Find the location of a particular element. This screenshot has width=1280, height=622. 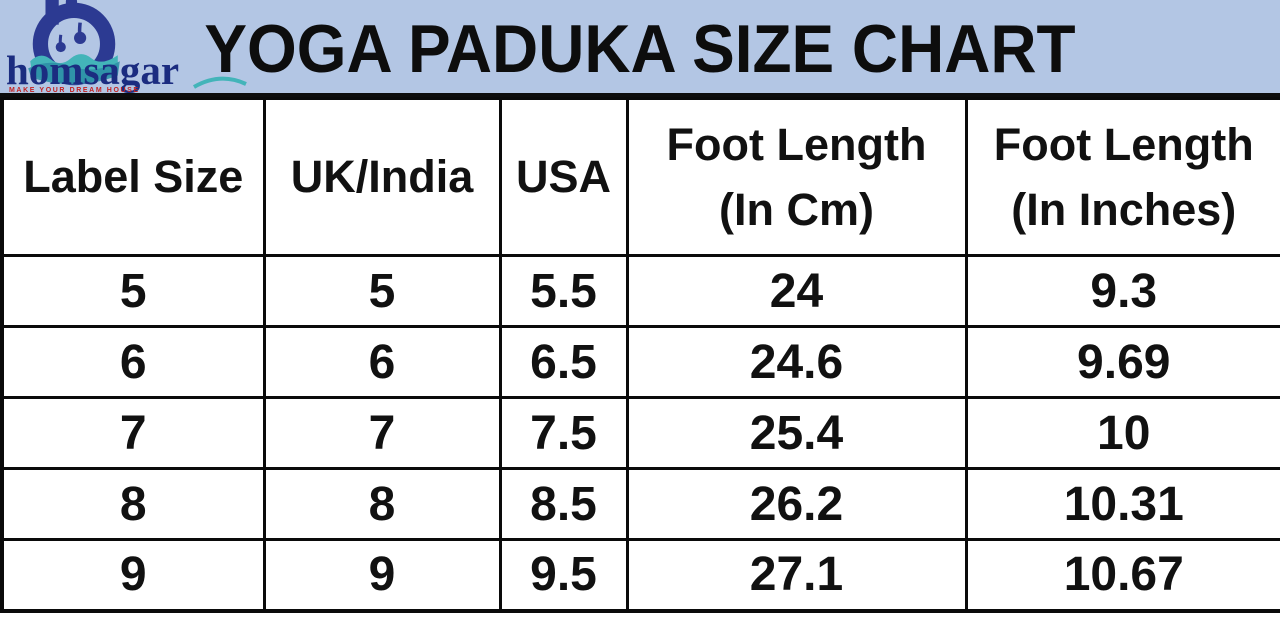

cell-uk-india: 8 is located at coordinates (382, 504).